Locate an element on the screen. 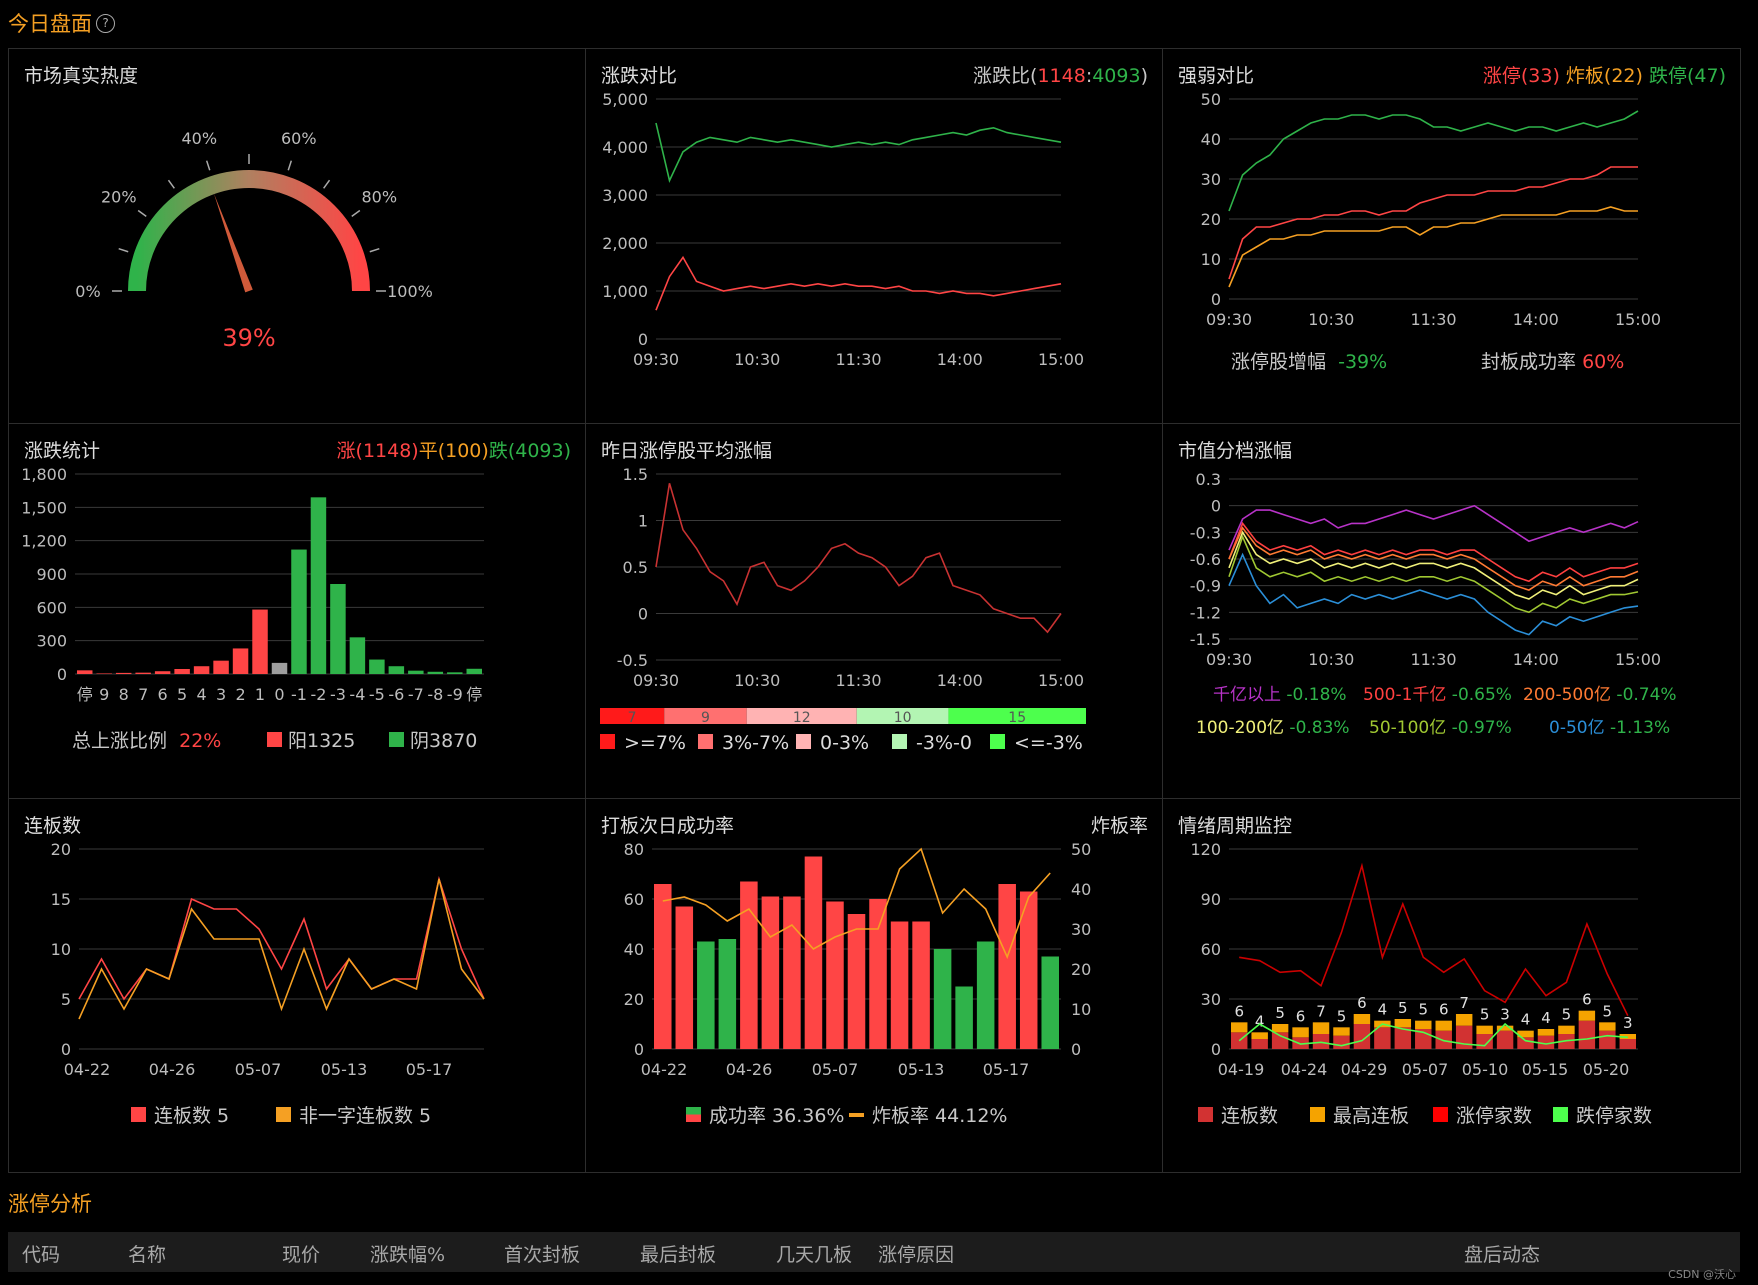 Image resolution: width=1758 pixels, height=1285 pixels. strength-counts: 涨停(33) 炸板(22) 跌停(47) is located at coordinates (1604, 74).